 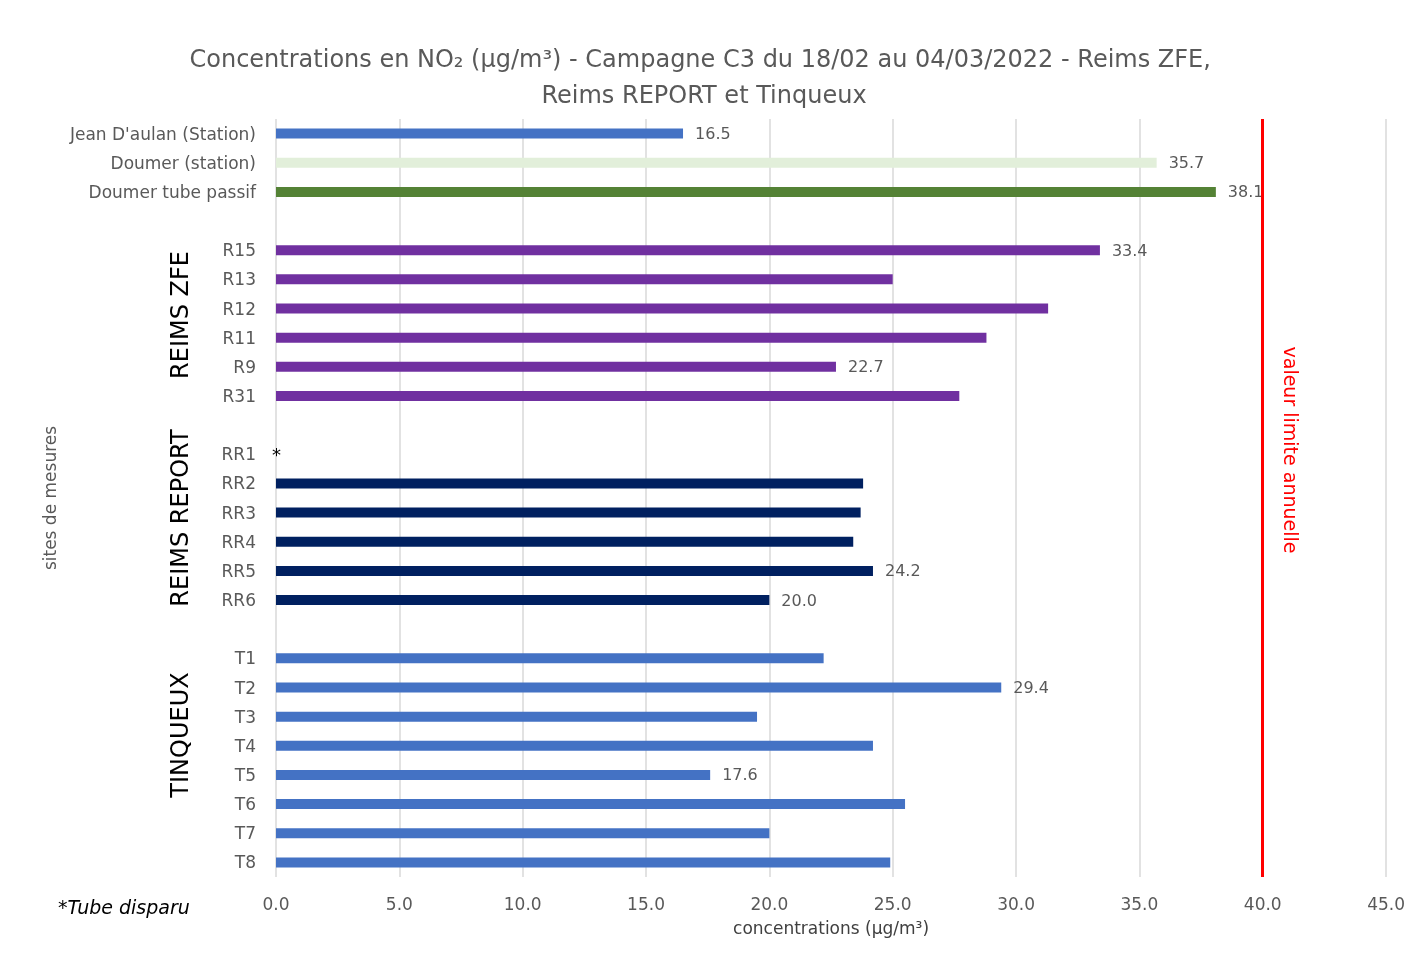 What do you see at coordinates (244, 658) in the screenshot?
I see `y-tick-label: T1` at bounding box center [244, 658].